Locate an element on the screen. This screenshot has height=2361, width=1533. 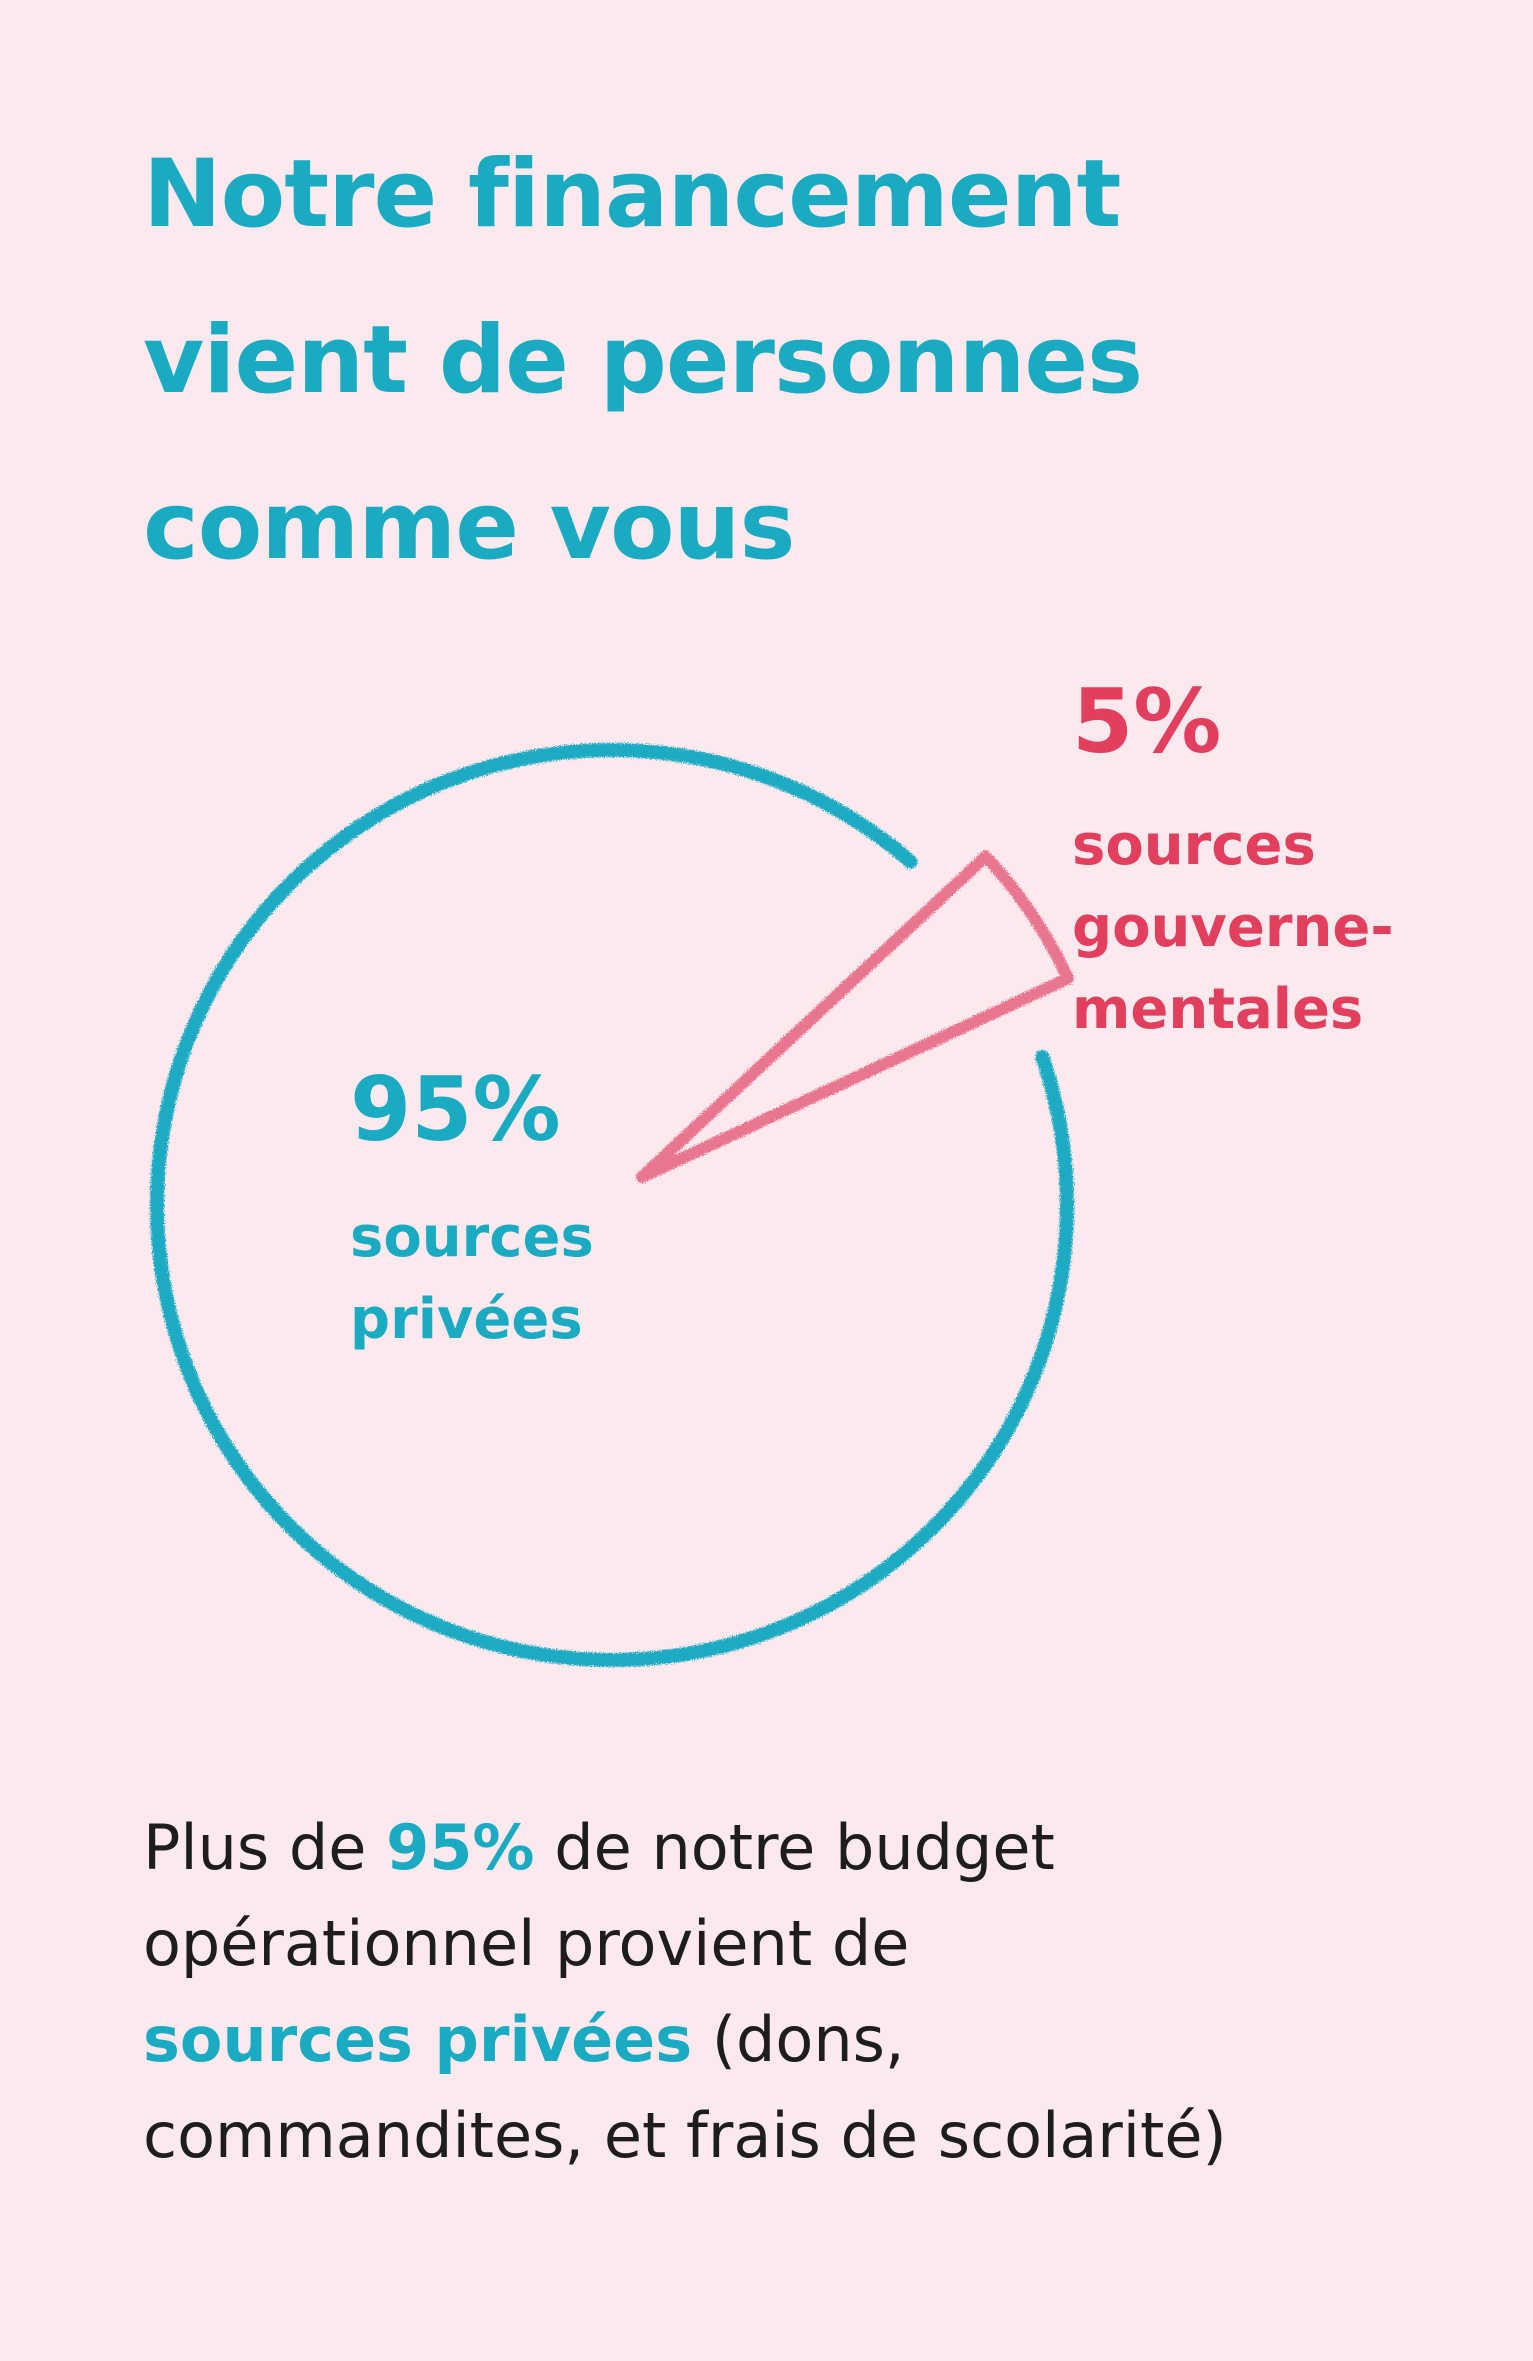
summary-line-1: Plus de 95% de notre budget is located at coordinates (793, 1848).